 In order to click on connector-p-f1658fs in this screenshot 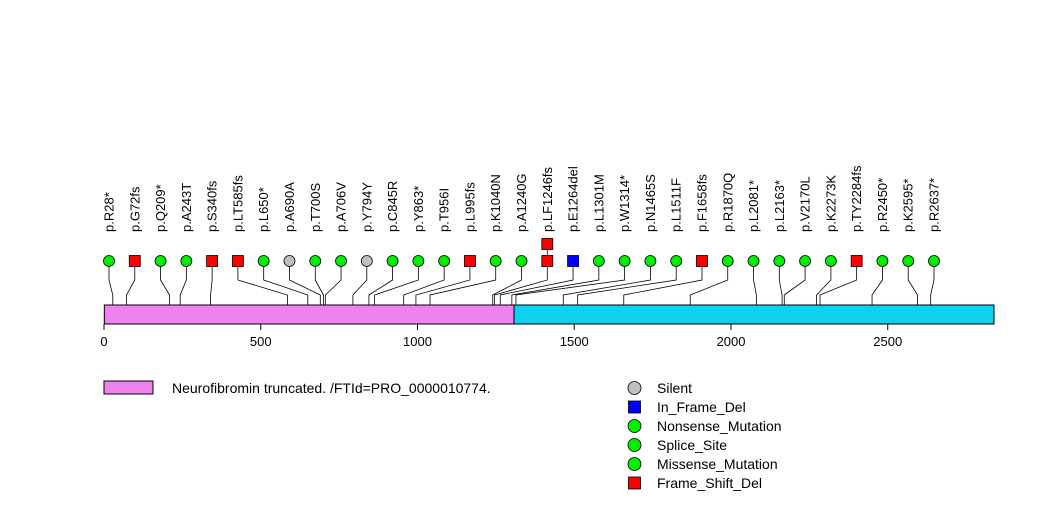, I will do `click(663, 283)`.